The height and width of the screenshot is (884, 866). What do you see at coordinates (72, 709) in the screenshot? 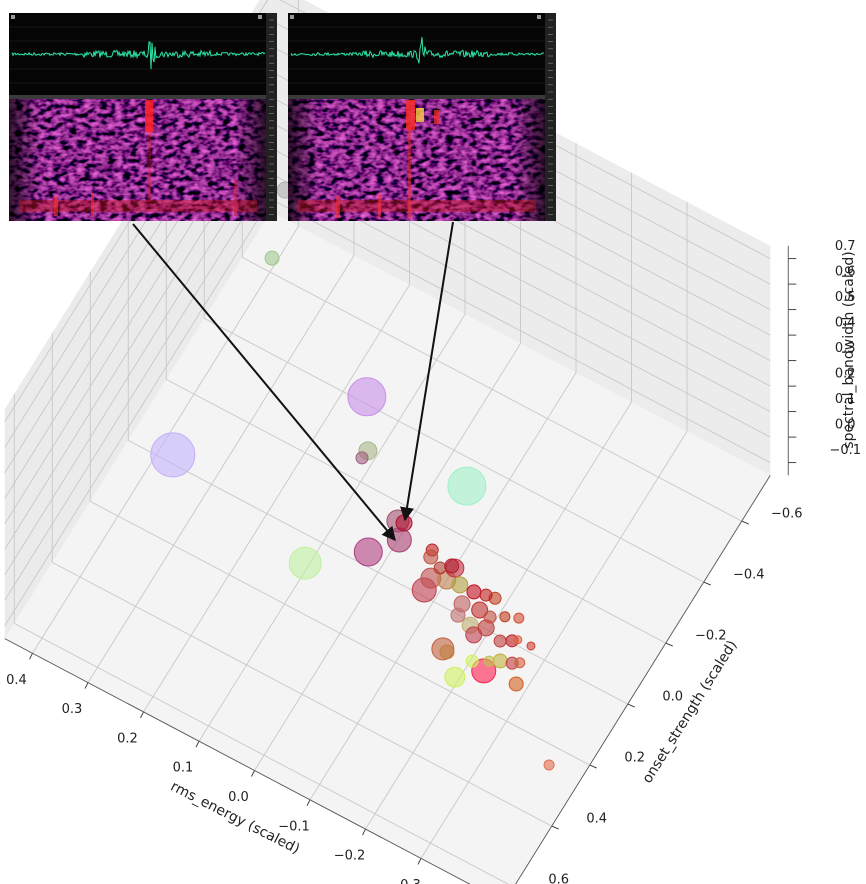
I see `x-tick-label: 0.3` at bounding box center [72, 709].